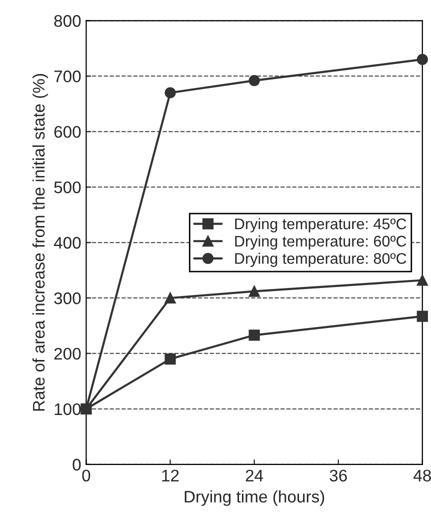 The image size is (431, 516). Describe the element at coordinates (67, 354) in the screenshot. I see `y-tick-label: 200` at that location.